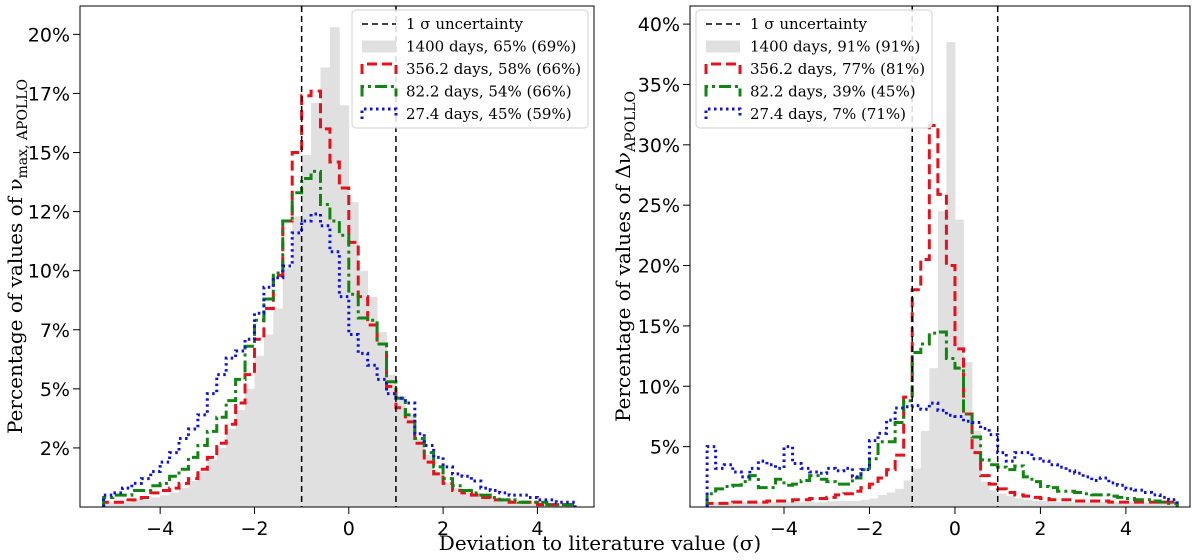 The width and height of the screenshot is (1200, 560). I want to click on right-y-tick-label-4: 25%, so click(659, 206).